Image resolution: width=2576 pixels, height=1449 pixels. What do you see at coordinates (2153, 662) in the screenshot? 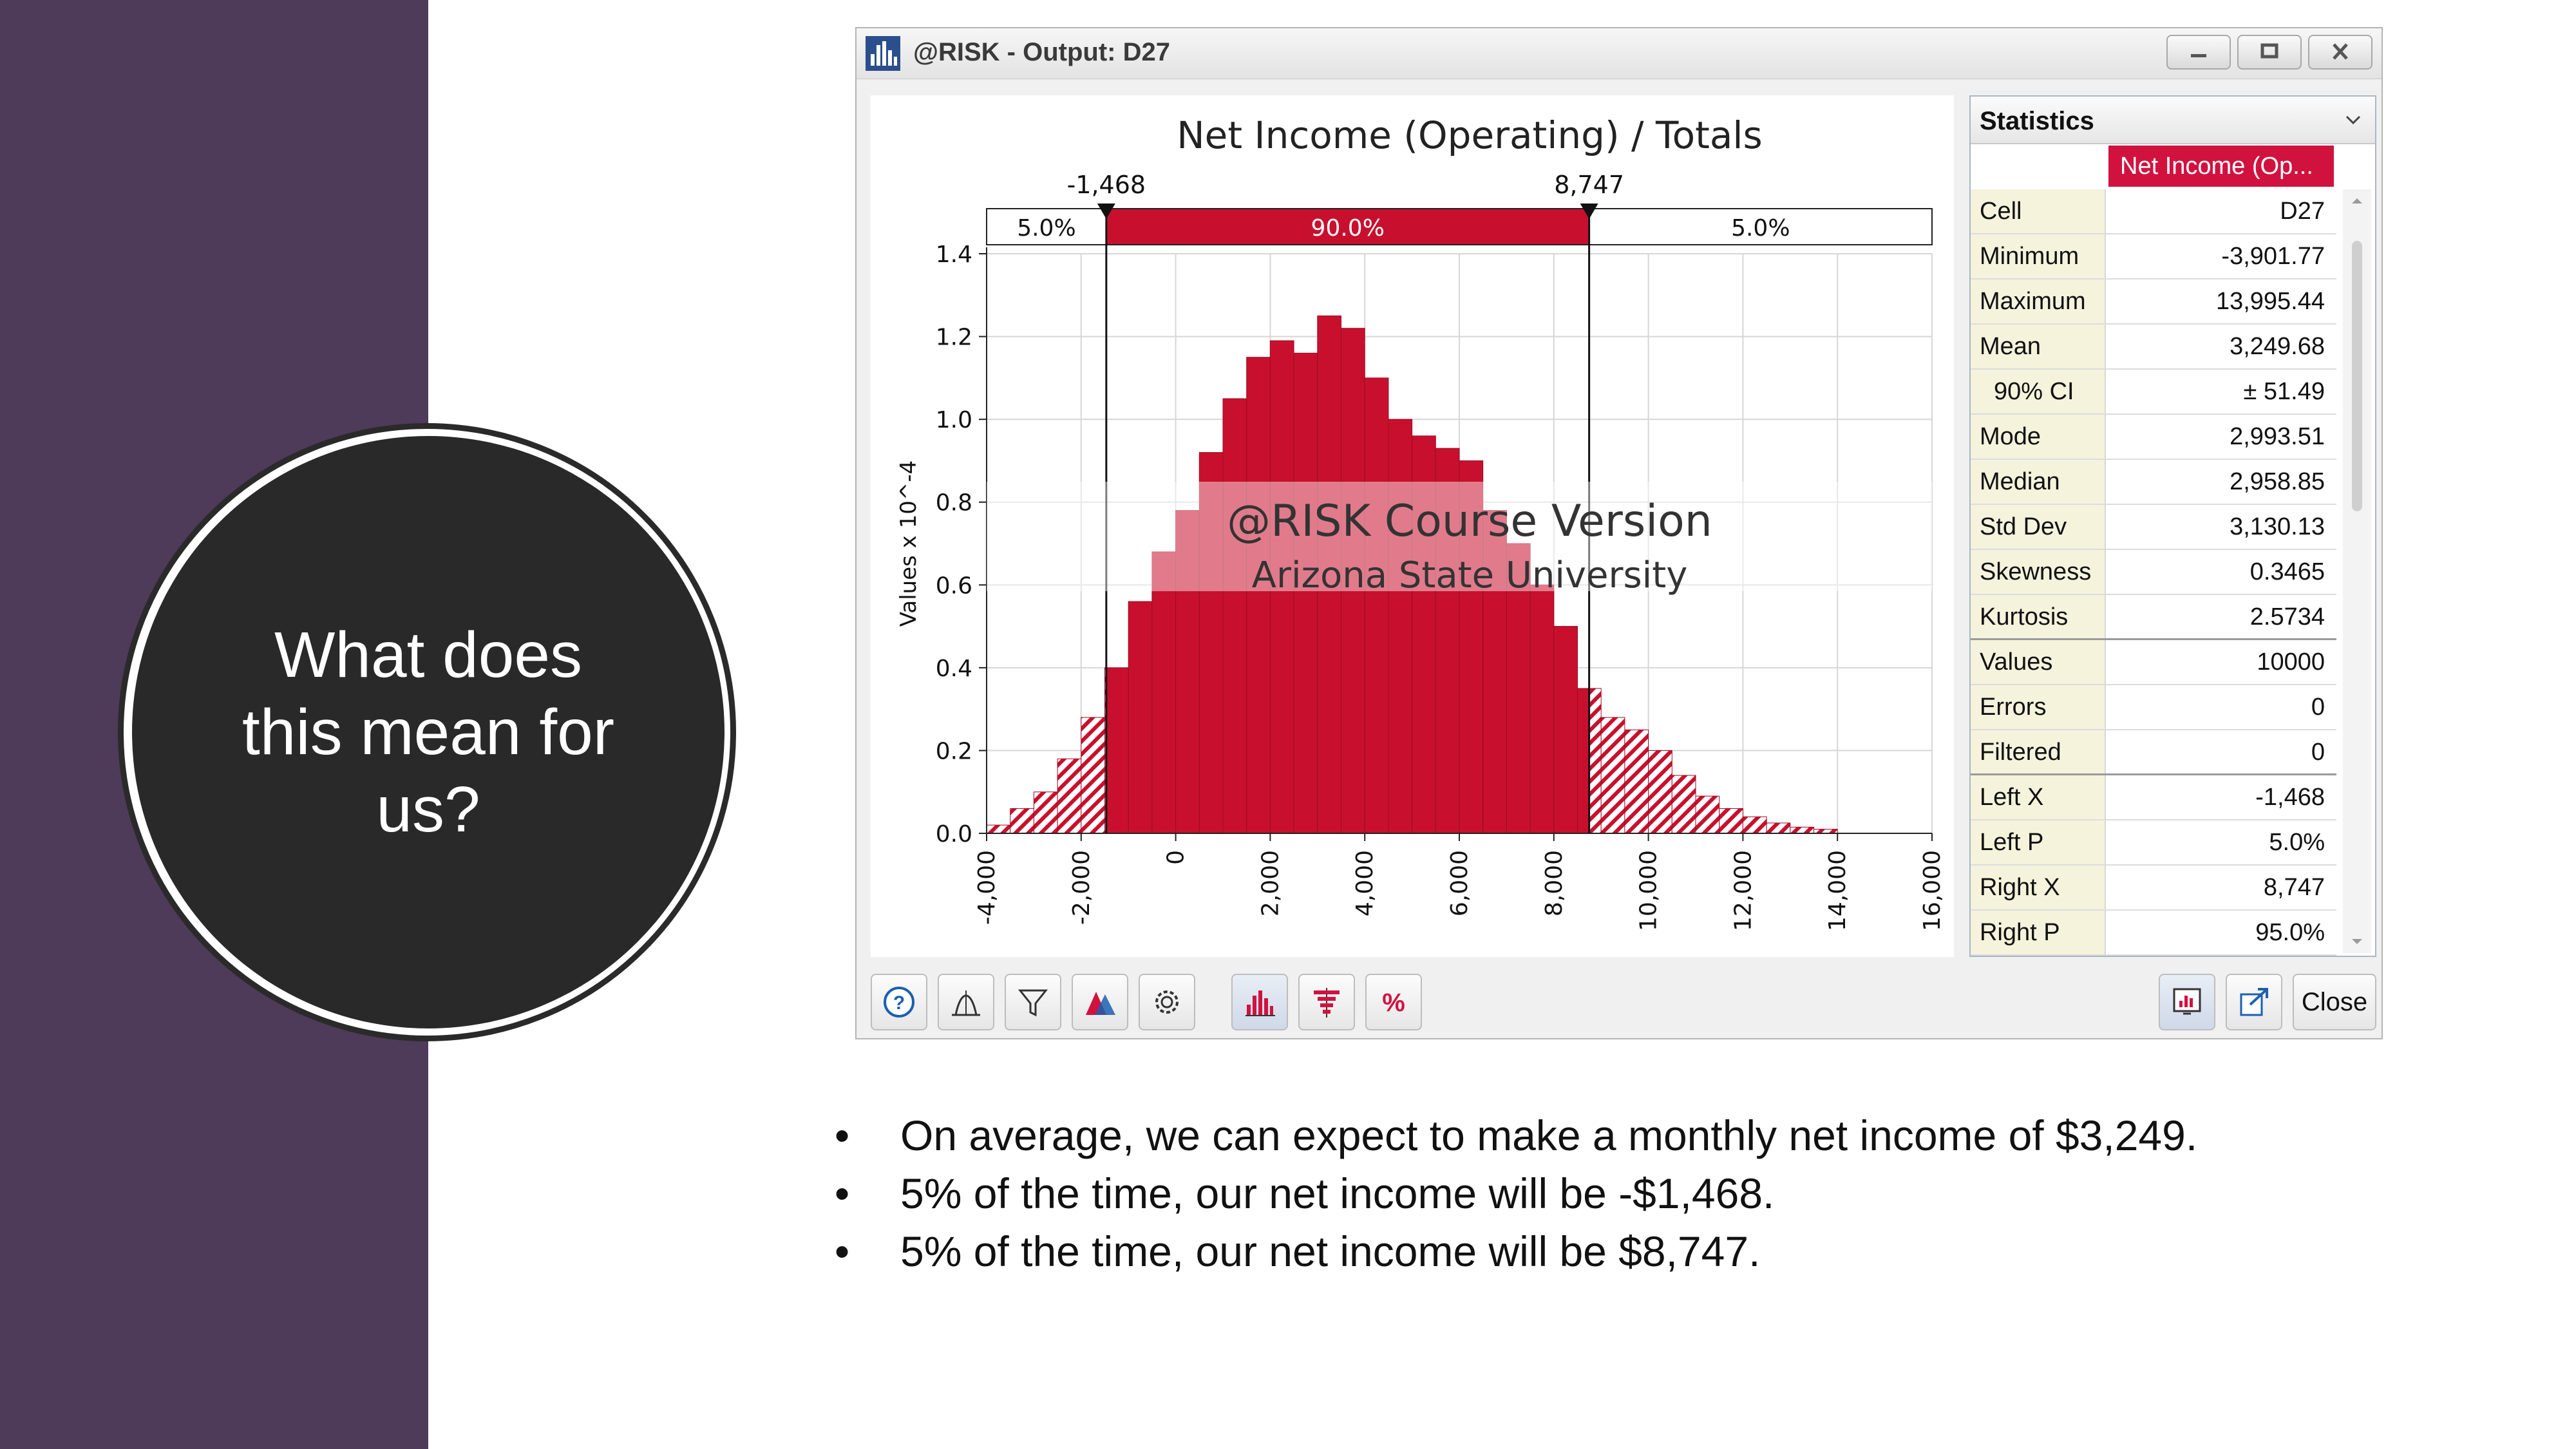
I see `stat-row: Values 10000` at bounding box center [2153, 662].